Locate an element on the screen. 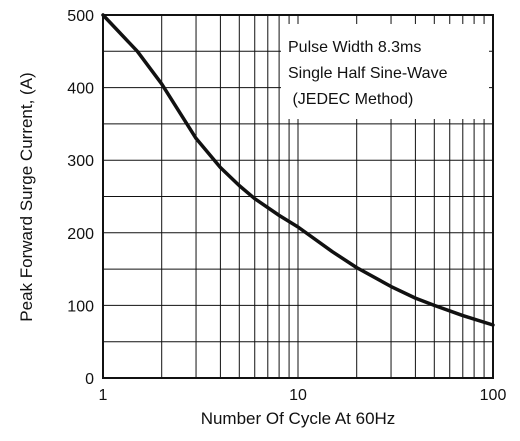 The width and height of the screenshot is (520, 441). annotation-line-1: Pulse Width 8.3ms is located at coordinates (354, 47).